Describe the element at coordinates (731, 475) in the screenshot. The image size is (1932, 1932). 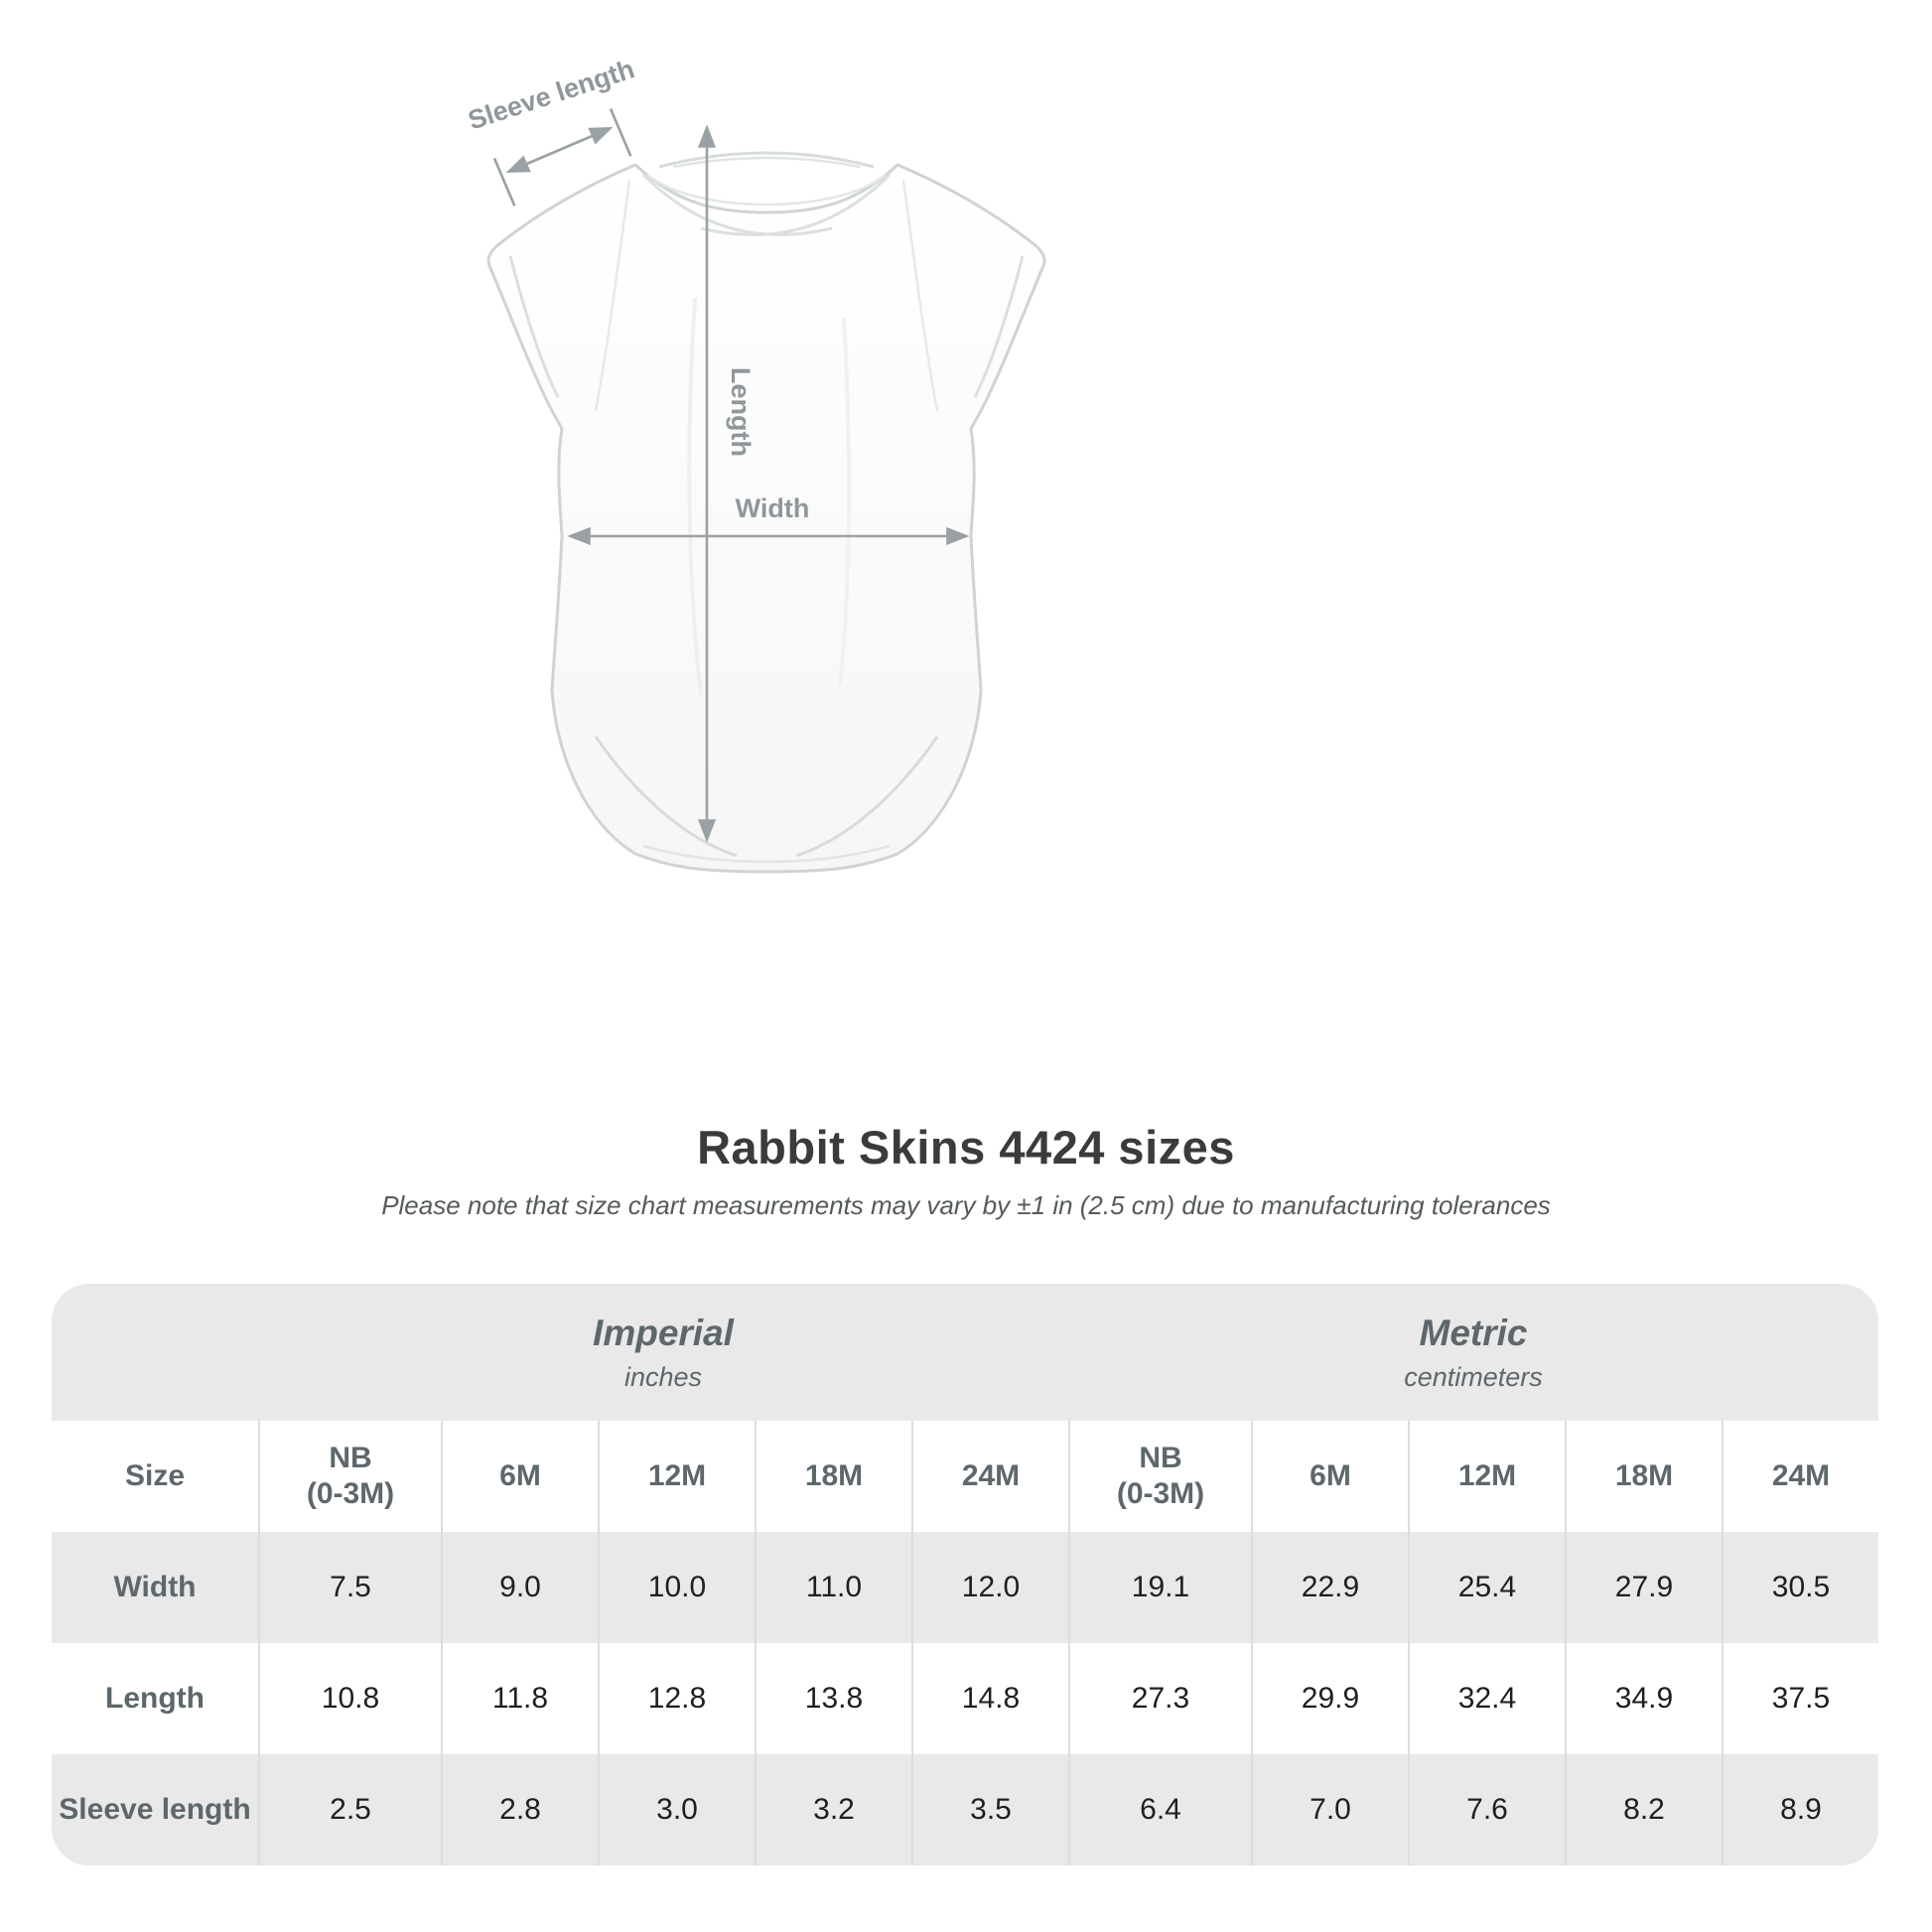
I see `measurement-annotations` at that location.